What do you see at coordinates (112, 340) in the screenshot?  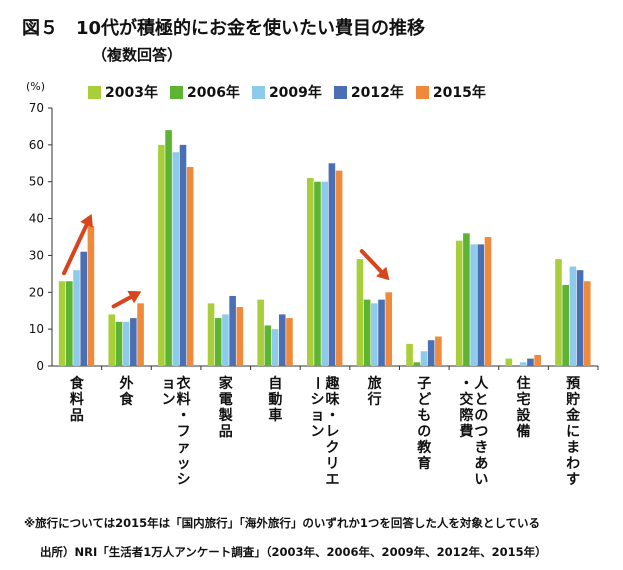 I see `bar-2003年-外食` at bounding box center [112, 340].